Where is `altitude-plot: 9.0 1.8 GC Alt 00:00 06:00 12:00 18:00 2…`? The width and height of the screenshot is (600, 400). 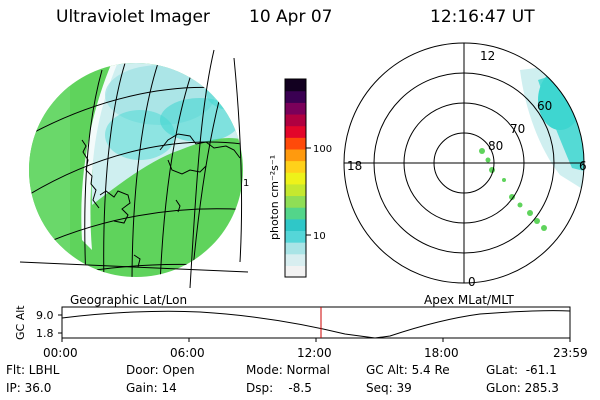
altitude-plot: 9.0 1.8 GC Alt 00:00 06:00 12:00 18:00 2… is located at coordinates (301, 332).